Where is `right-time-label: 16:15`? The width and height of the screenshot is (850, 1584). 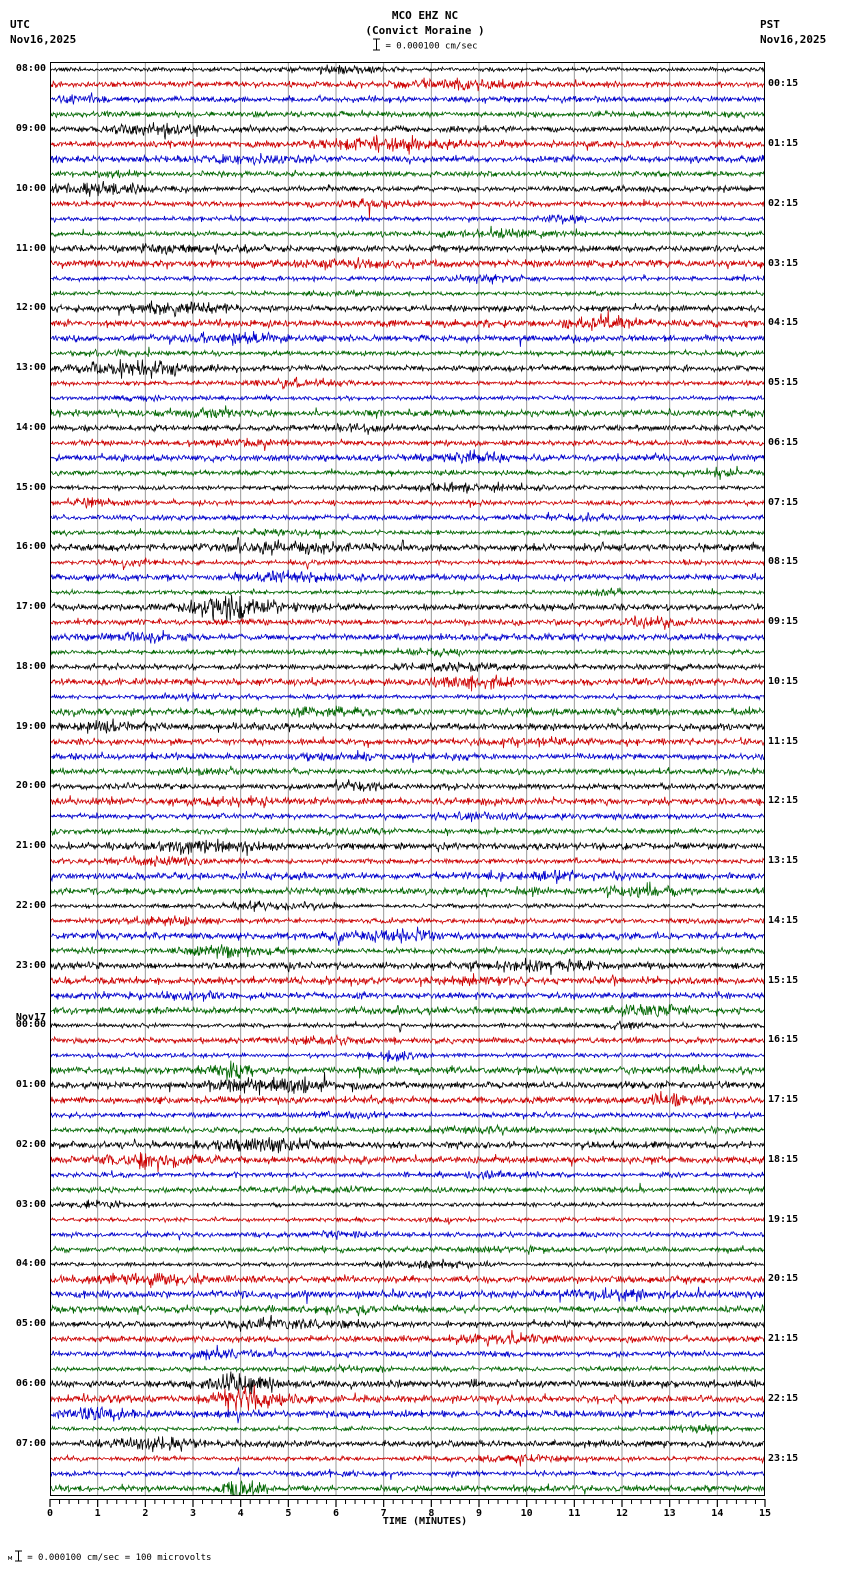
right-time-label: 16:15 is located at coordinates (783, 1040).